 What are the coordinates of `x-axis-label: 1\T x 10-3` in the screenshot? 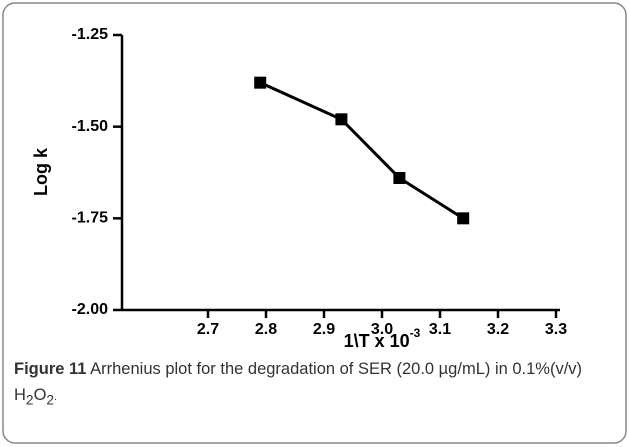 It's located at (382, 338).